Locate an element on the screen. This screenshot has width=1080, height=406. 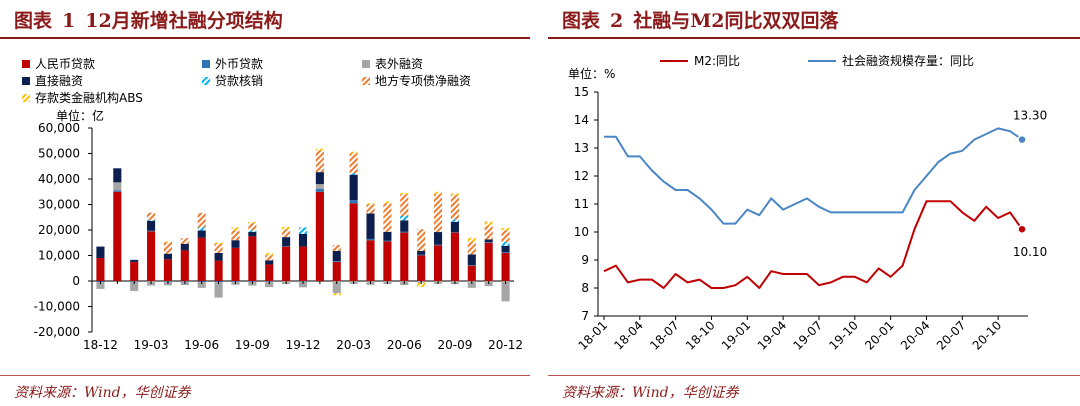
x-tick-label: 18-12 is located at coordinates (100, 345).